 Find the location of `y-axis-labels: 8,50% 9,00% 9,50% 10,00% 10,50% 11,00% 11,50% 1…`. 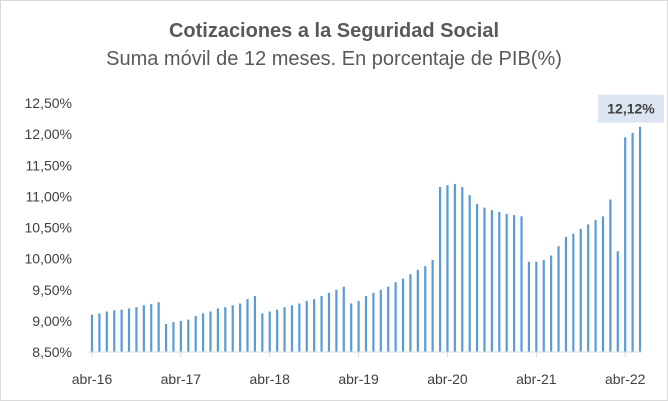

y-axis-labels: 8,50% 9,00% 9,50% 10,00% 10,50% 11,00% 11,50% 1… is located at coordinates (48, 227).